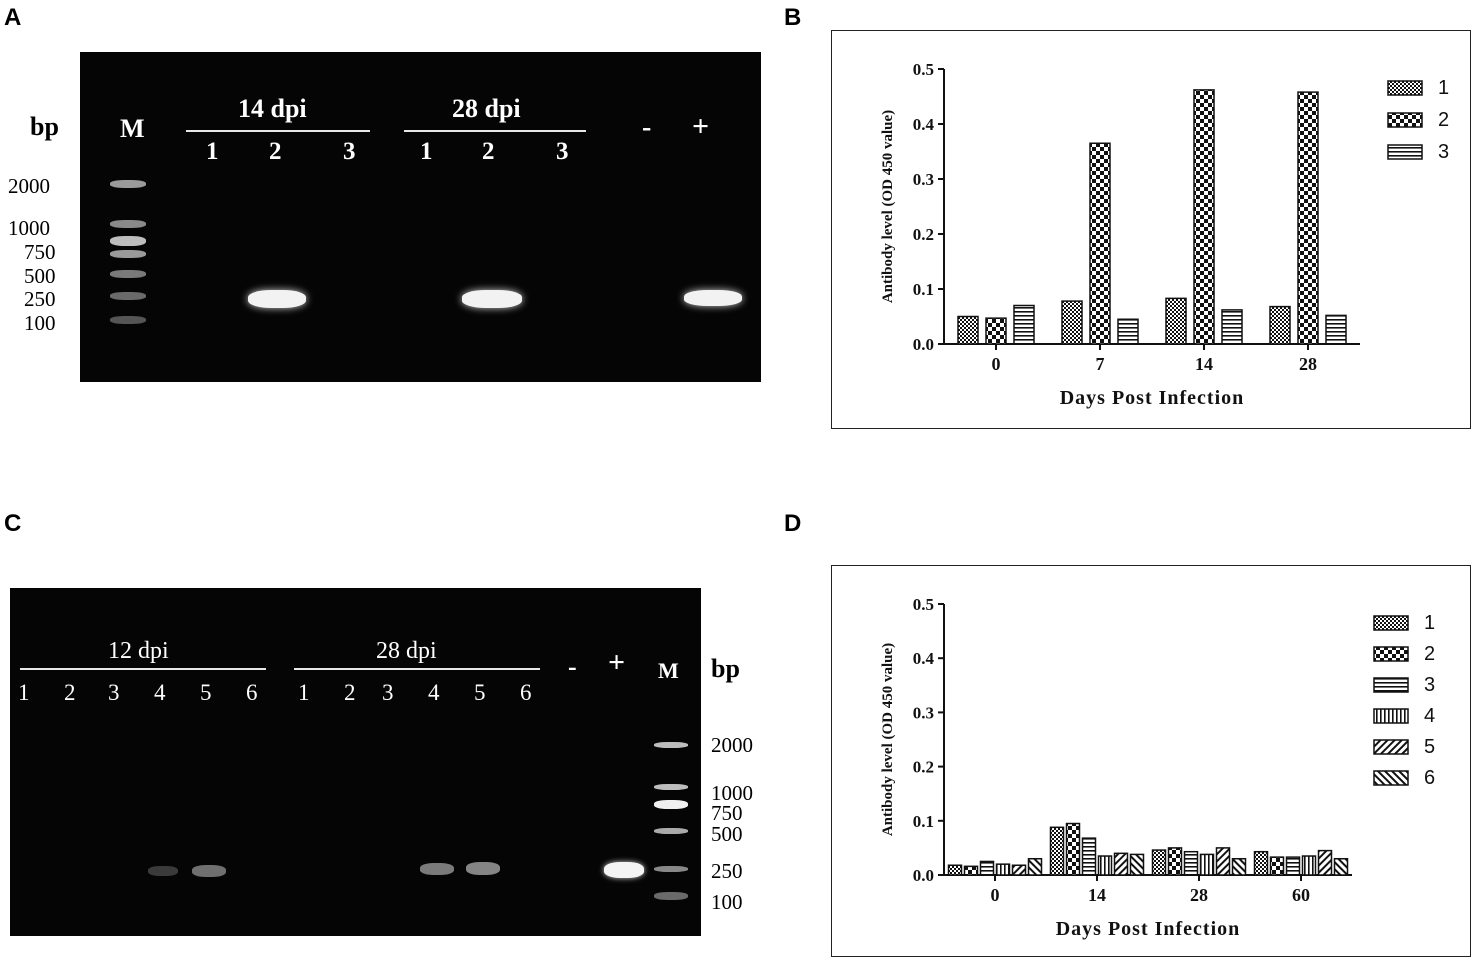 The image size is (1476, 966). What do you see at coordinates (727, 871) in the screenshot?
I see `ladder-size-label: 250` at bounding box center [727, 871].